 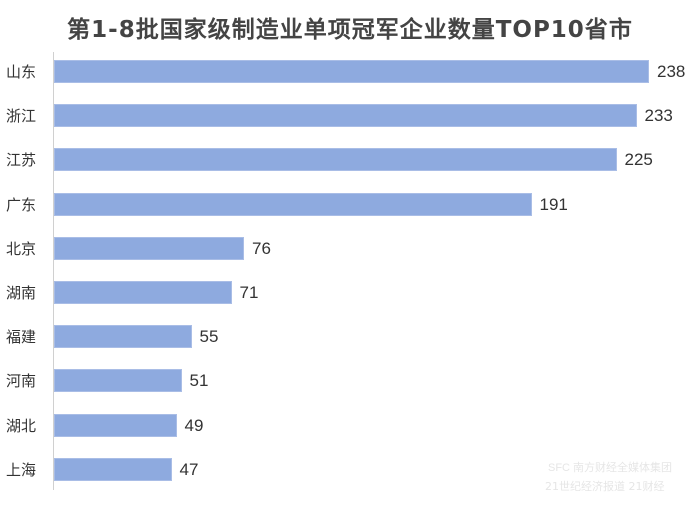 What do you see at coordinates (21, 116) in the screenshot?
I see `category-label: 浙江` at bounding box center [21, 116].